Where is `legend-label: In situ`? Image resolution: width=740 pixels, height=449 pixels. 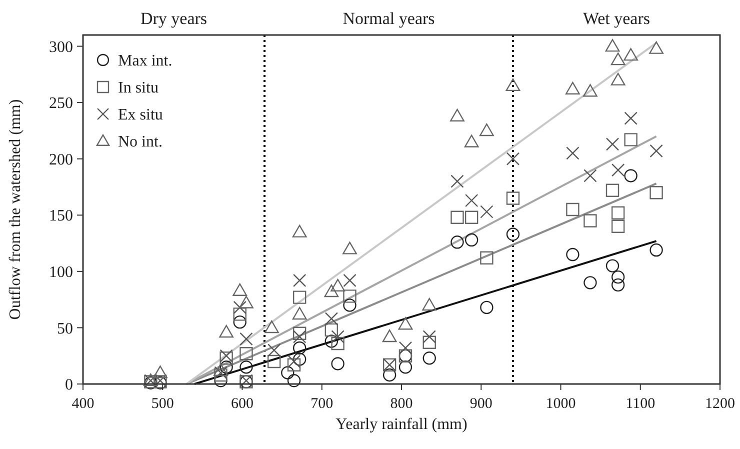 legend-label: In situ is located at coordinates (138, 88).